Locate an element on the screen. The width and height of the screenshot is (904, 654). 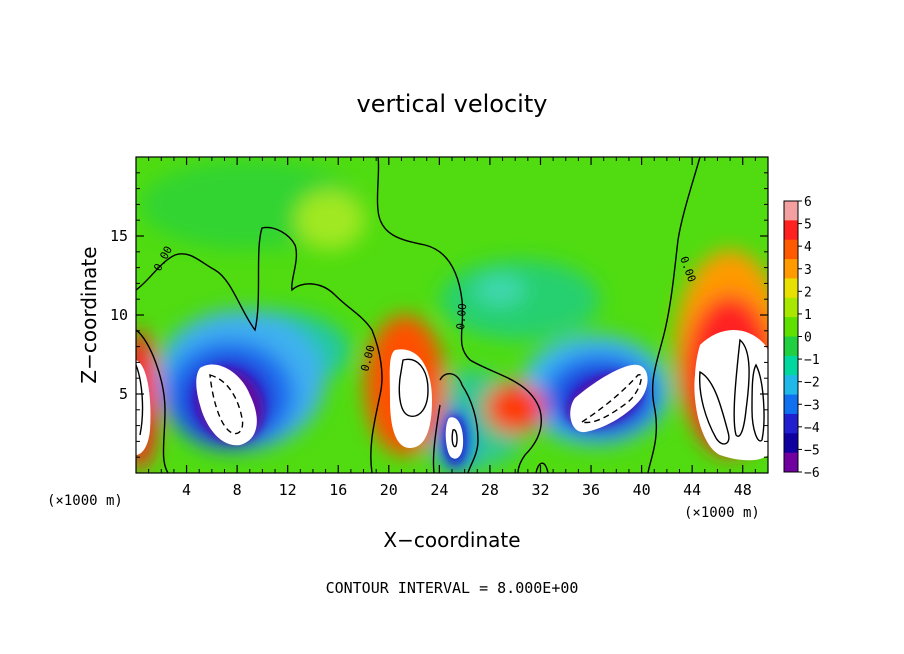
core-right-downdraft is located at coordinates (609, 398).